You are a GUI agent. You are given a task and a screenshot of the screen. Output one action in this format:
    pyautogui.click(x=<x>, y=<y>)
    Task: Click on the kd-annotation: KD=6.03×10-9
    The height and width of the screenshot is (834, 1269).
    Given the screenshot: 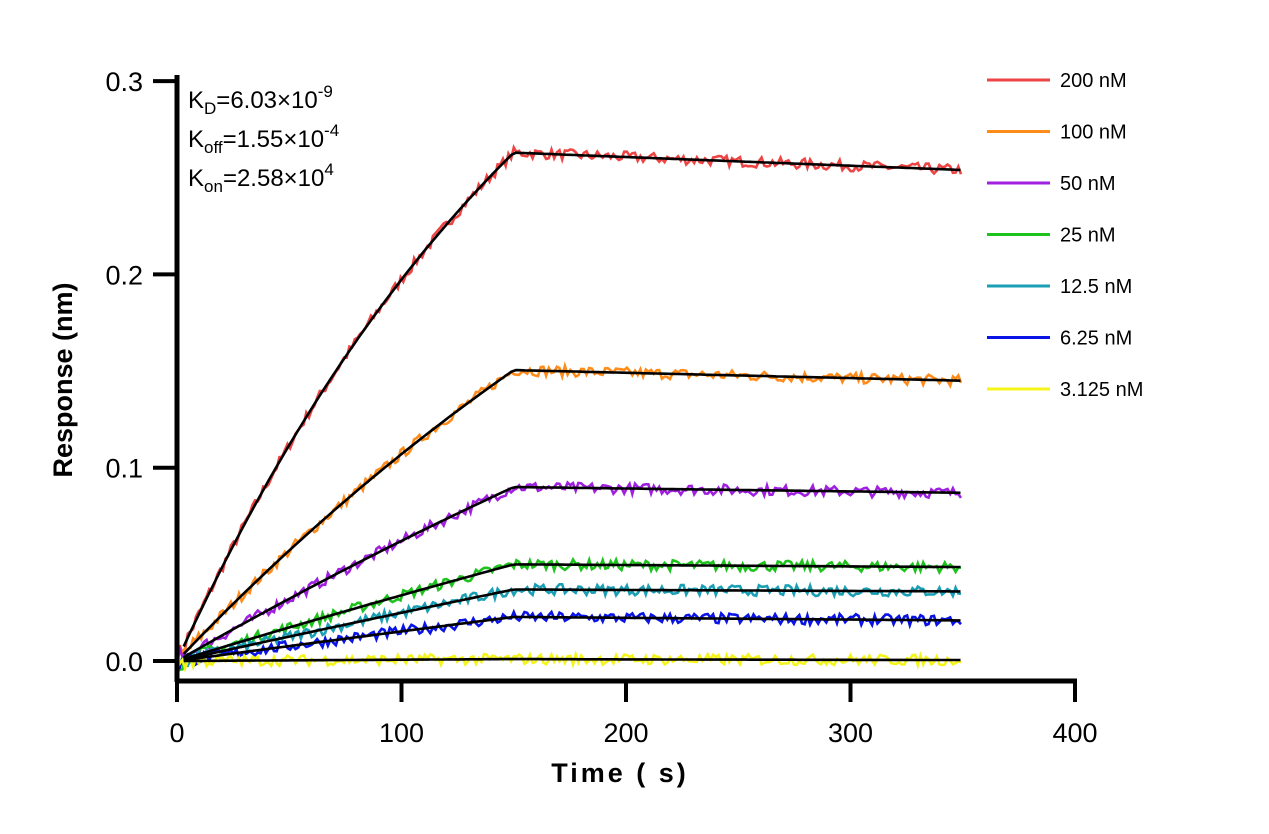 What is the action you would take?
    pyautogui.click(x=260, y=100)
    